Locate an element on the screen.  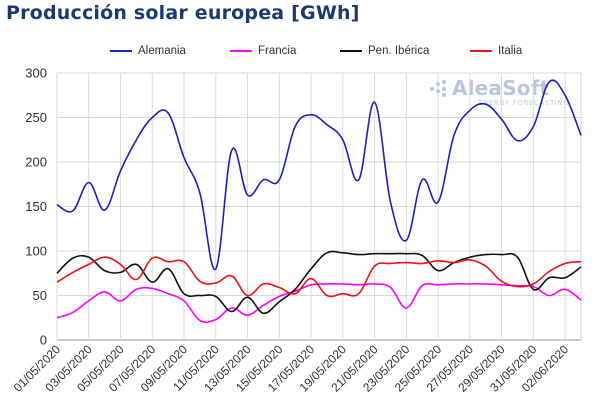
chart-title: Producción solar europea [GWh] is located at coordinates (183, 13).